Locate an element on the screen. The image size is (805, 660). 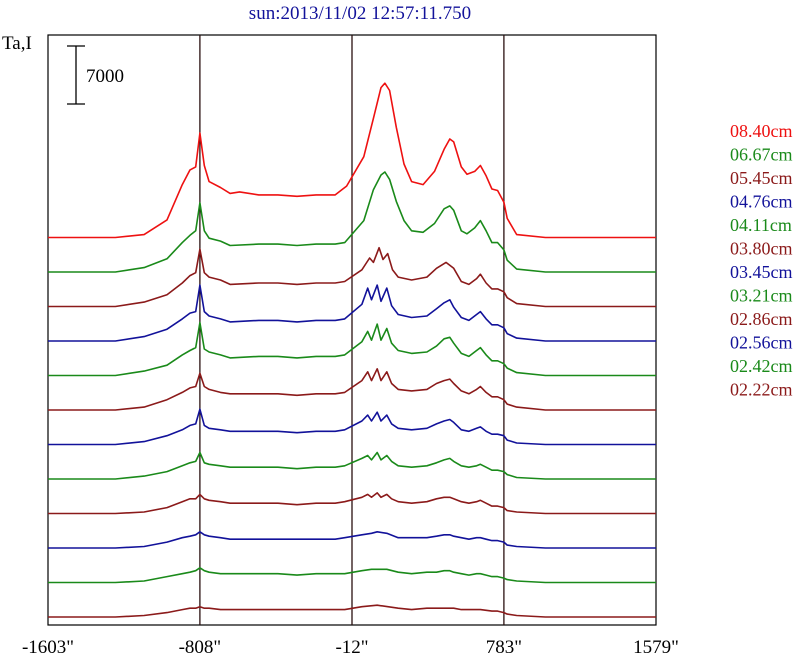
x-tick-label: -1603" is located at coordinates (48, 647).